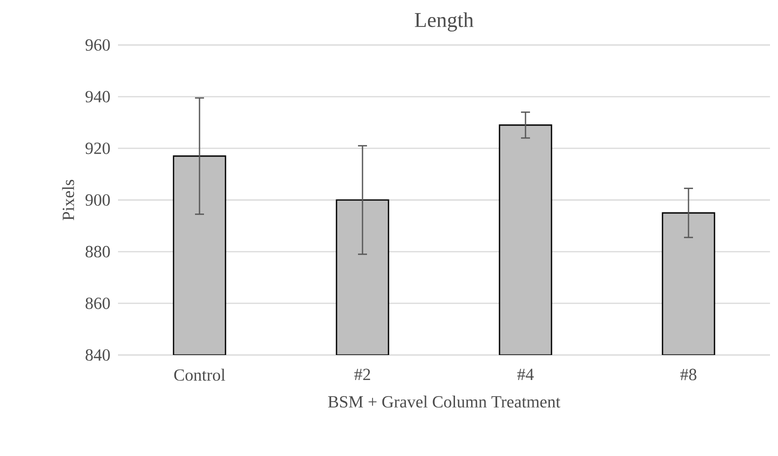  Describe the element at coordinates (98, 252) in the screenshot. I see `y-tick-label: 880` at that location.